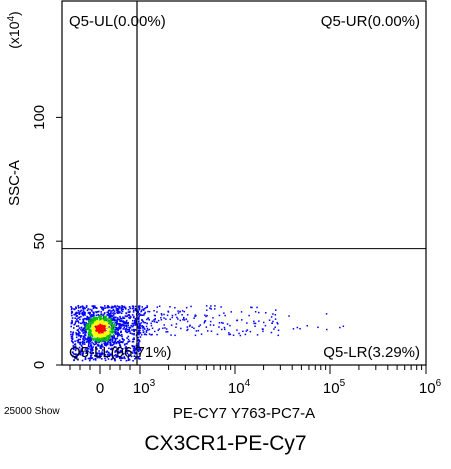 The image size is (451, 469). I want to click on events-shown-label: 25000 Show, so click(32, 411).